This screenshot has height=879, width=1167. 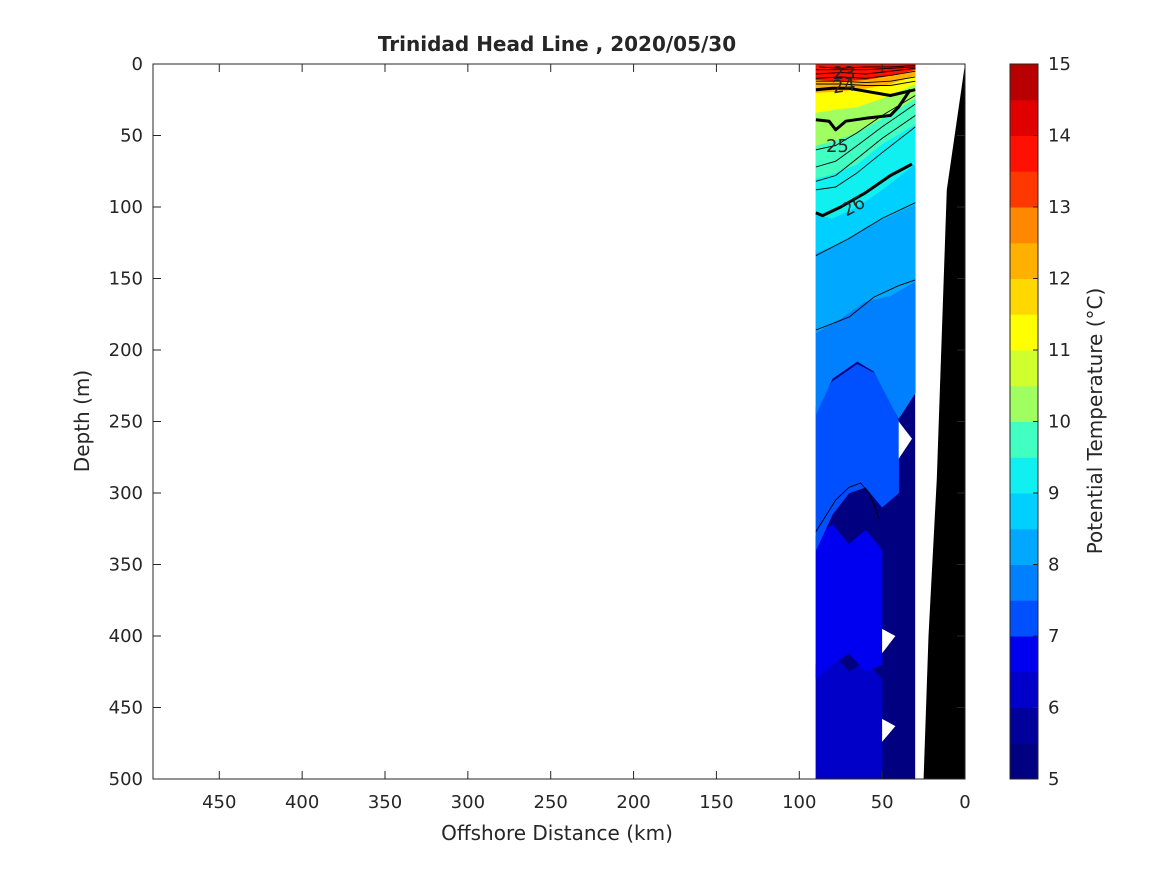 What do you see at coordinates (1059, 207) in the screenshot?
I see `colorbar-tick-label-13: 13` at bounding box center [1059, 207].